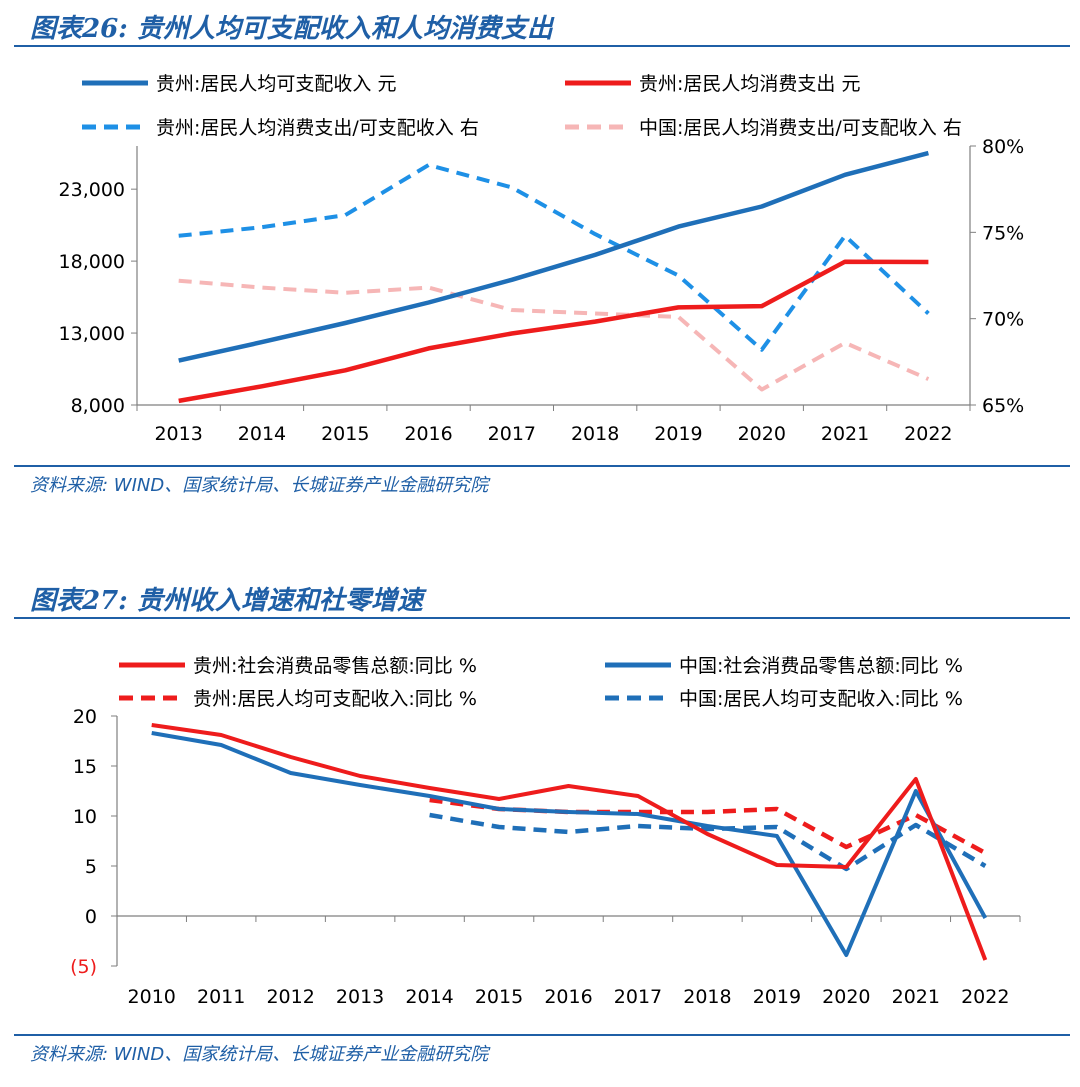 Image resolution: width=1080 pixels, height=1087 pixels. I want to click on legend-label-series-4: 中国:居民人均消费支出/可支配收入 右, so click(800, 128).